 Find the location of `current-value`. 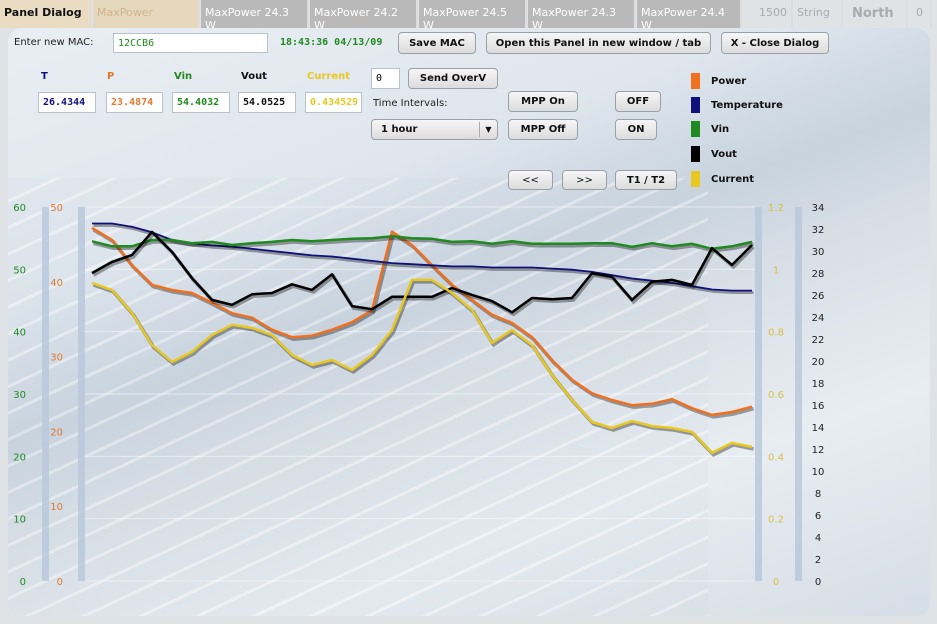

current-value is located at coordinates (333, 102).